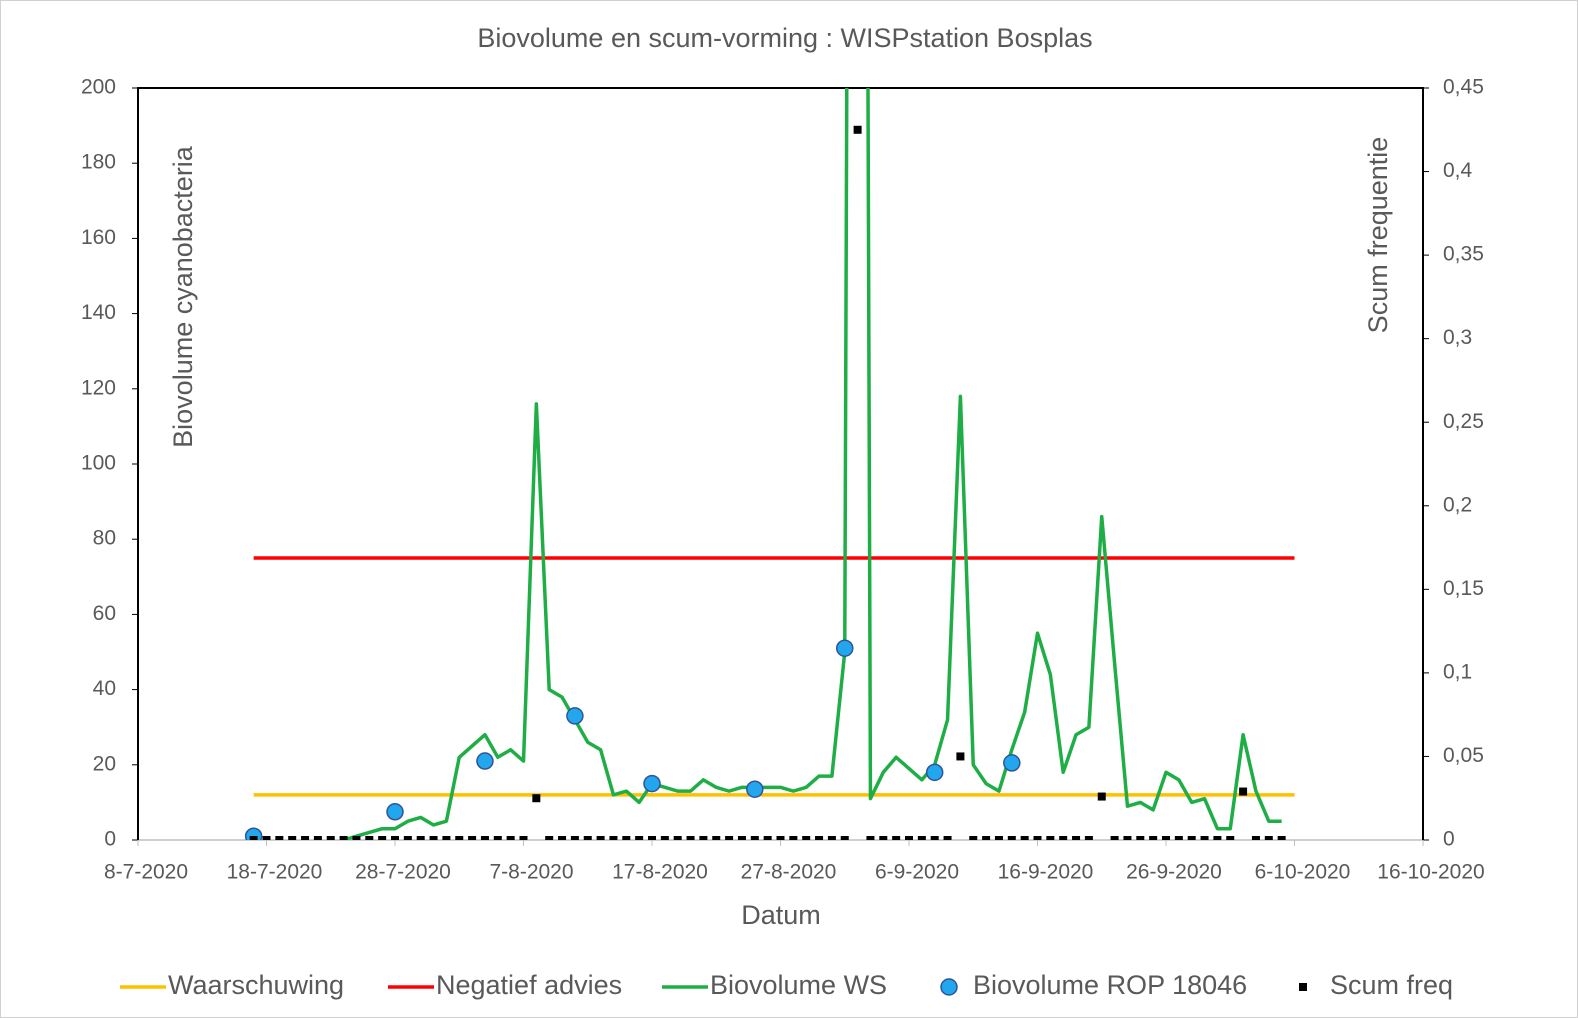  What do you see at coordinates (1457, 337) in the screenshot?
I see `y2-tick-label: 0,3` at bounding box center [1457, 337].